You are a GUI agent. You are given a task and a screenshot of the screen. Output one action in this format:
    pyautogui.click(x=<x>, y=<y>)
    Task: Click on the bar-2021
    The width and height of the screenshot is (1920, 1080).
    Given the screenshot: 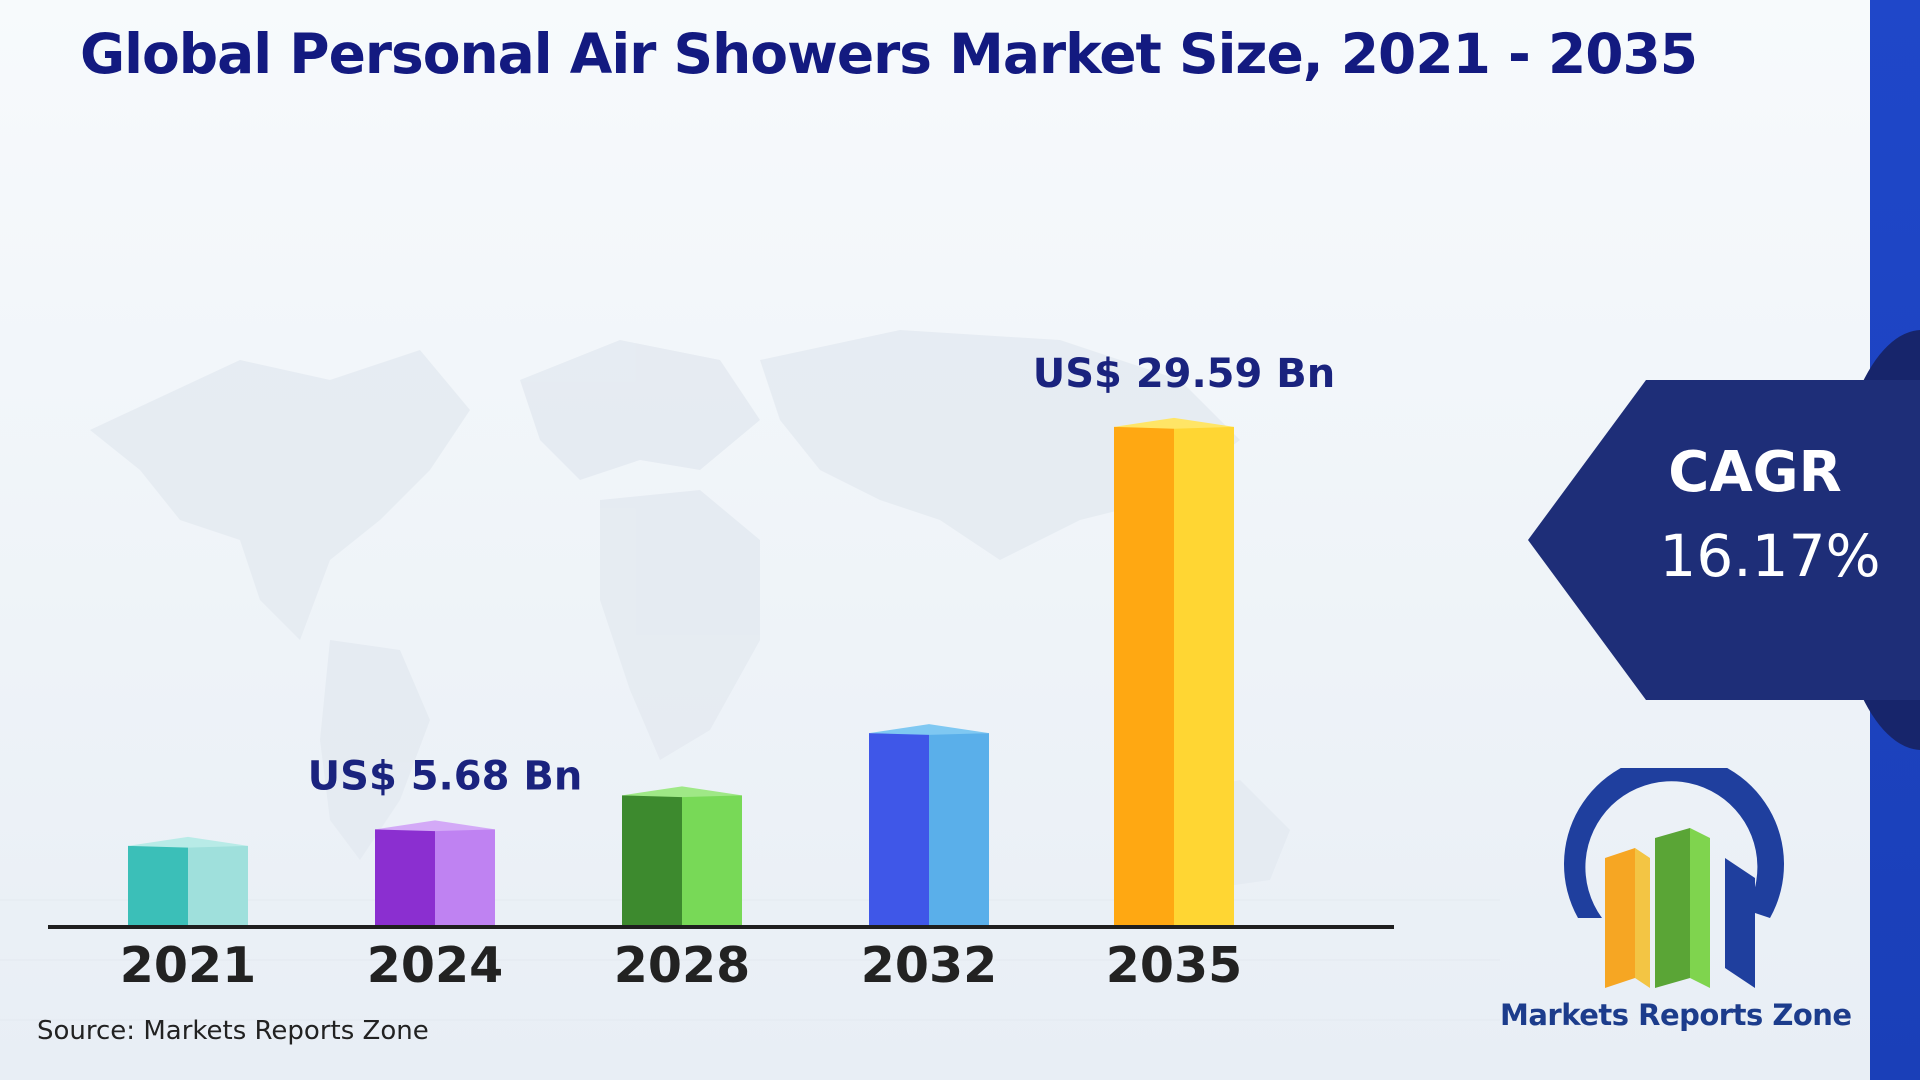 What is the action you would take?
    pyautogui.click(x=188, y=880)
    